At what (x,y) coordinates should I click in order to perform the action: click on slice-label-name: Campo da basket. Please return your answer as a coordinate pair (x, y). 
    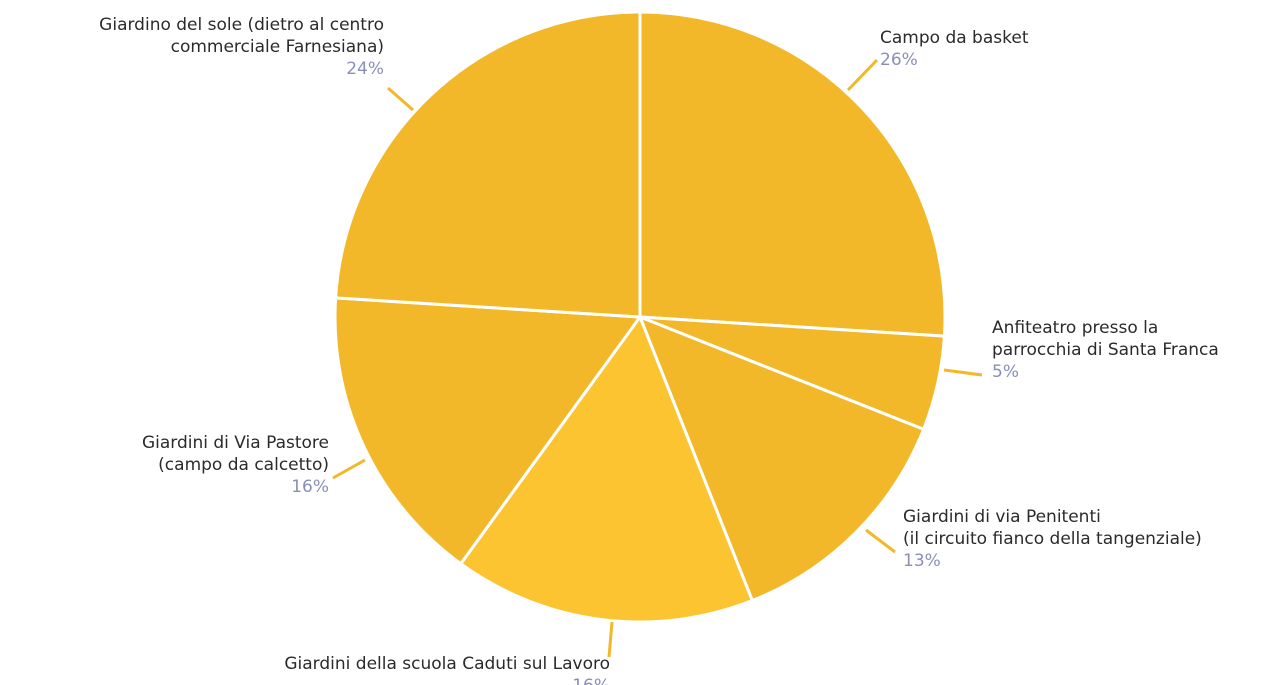
    Looking at the image, I should click on (954, 38).